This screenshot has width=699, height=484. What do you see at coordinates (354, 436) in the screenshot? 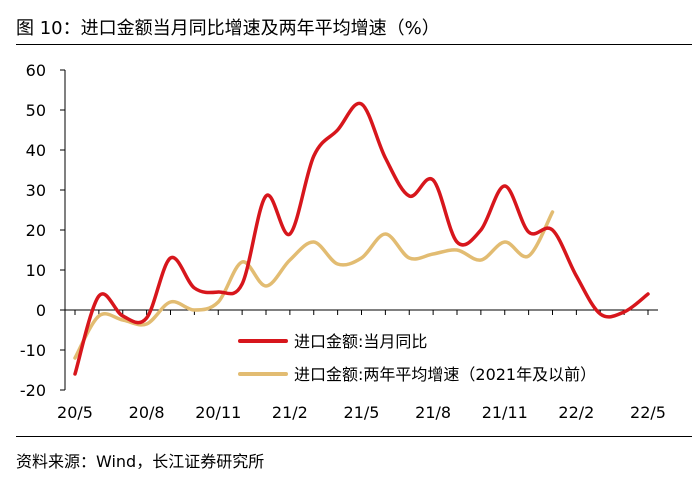
I see `source-rule` at bounding box center [354, 436].